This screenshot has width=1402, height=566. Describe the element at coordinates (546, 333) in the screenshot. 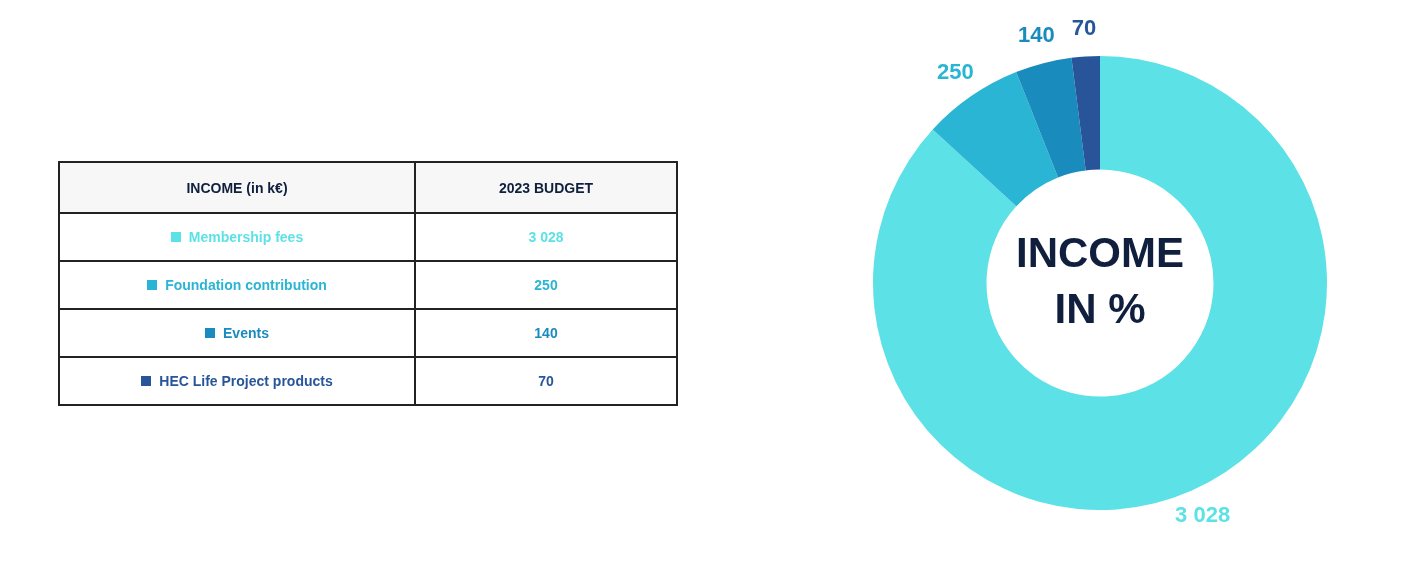

I see `text: 140` at that location.